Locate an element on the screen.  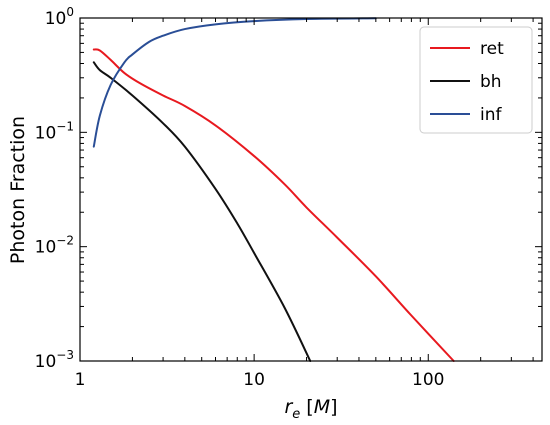
legend-label-inf: inf is located at coordinates (491, 115).